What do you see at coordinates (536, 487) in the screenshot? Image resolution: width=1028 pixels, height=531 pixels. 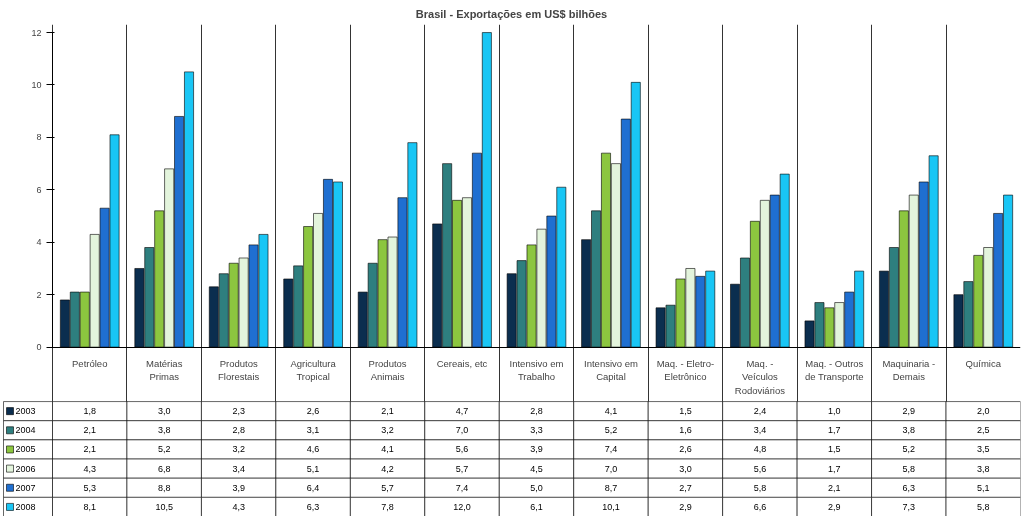 I see `data-label: 5,0` at bounding box center [536, 487].